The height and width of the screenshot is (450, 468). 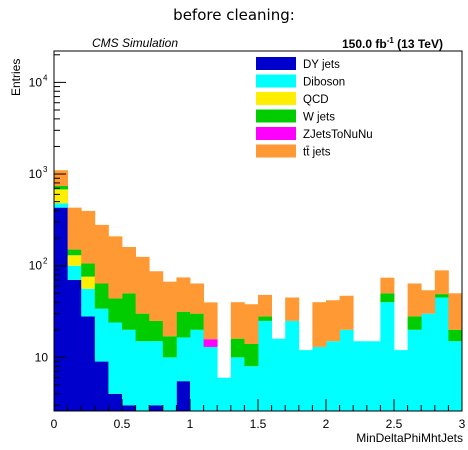 I want to click on luminosity-suffix: (13 TeV), so click(x=418, y=44).